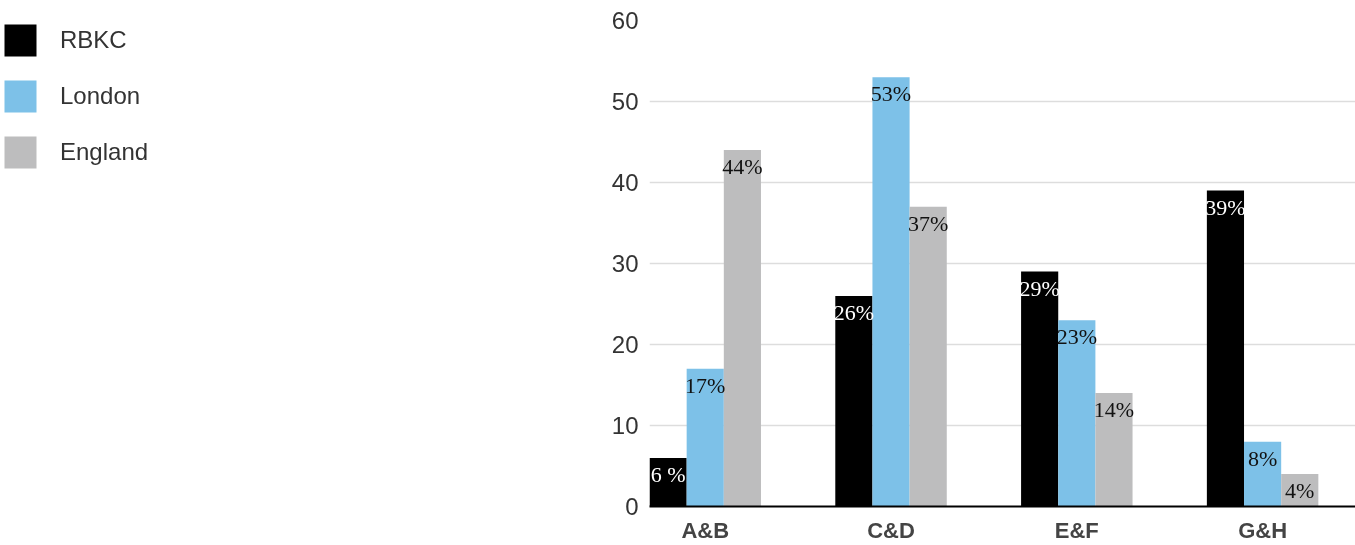  What do you see at coordinates (625, 182) in the screenshot?
I see `y-tick-label: 40` at bounding box center [625, 182].